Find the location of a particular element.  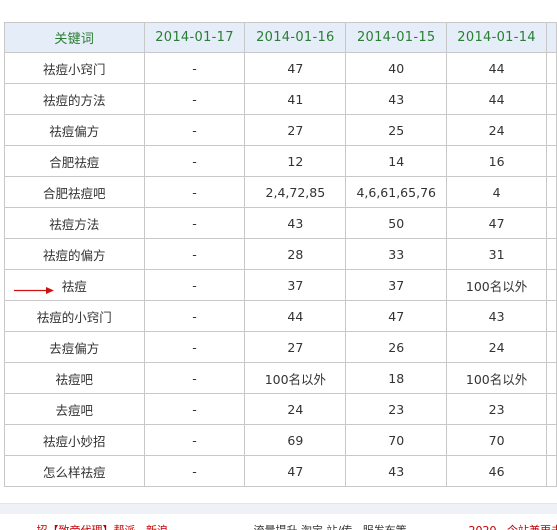

rank-cell: 14 is located at coordinates (396, 161).